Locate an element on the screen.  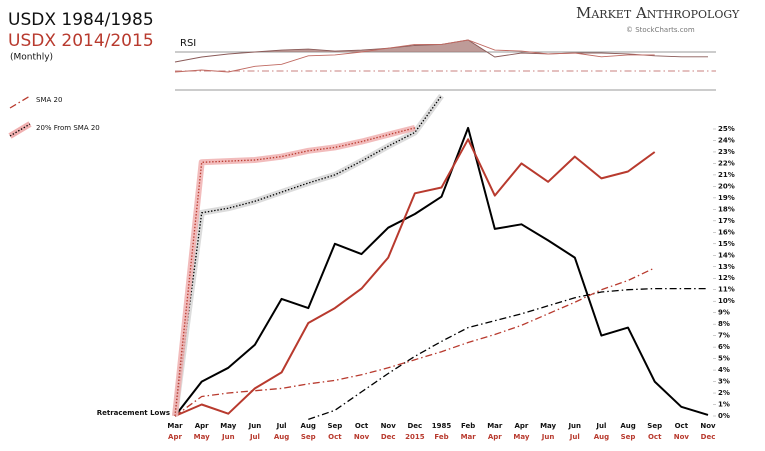
y-tick-label: 16% is located at coordinates (726, 232).